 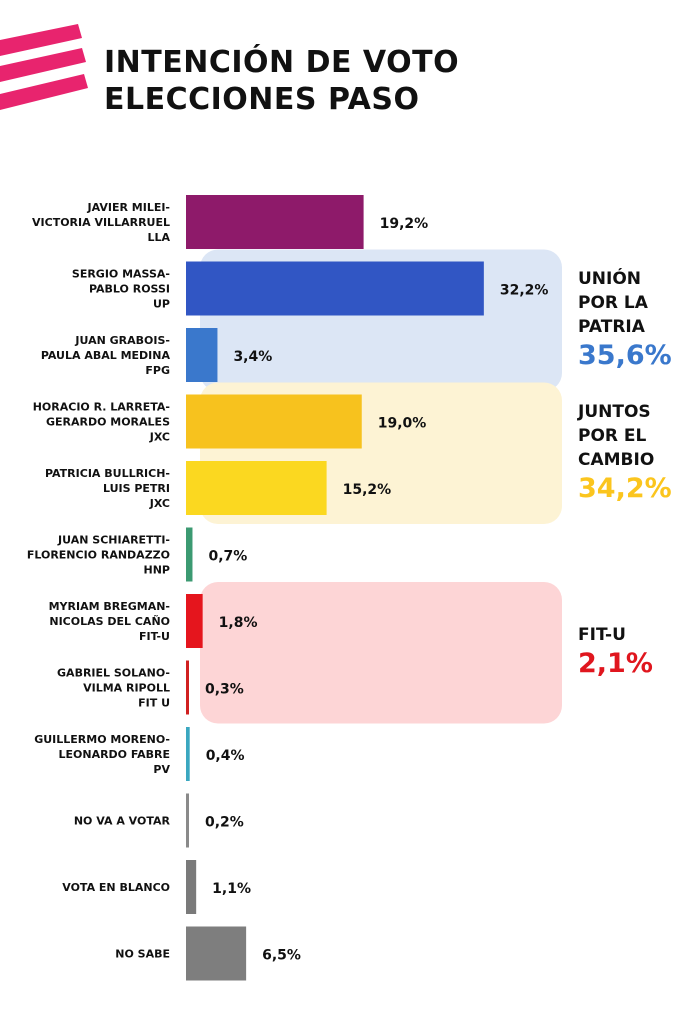 What do you see at coordinates (109, 606) in the screenshot?
I see `category-label-line: MYRIAM BREGMAN-` at bounding box center [109, 606].